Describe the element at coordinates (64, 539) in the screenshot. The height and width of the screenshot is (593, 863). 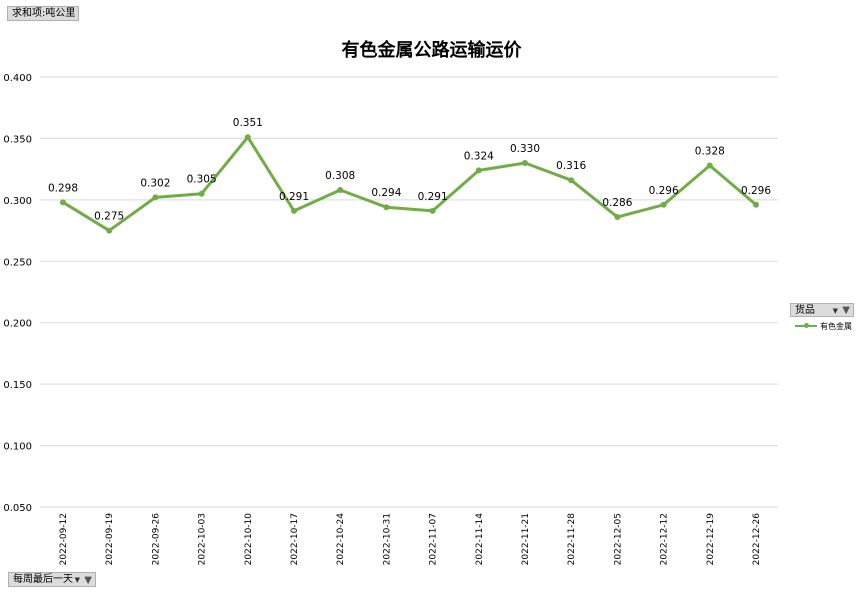
I see `x-tick-label: 2022-09-12` at that location.